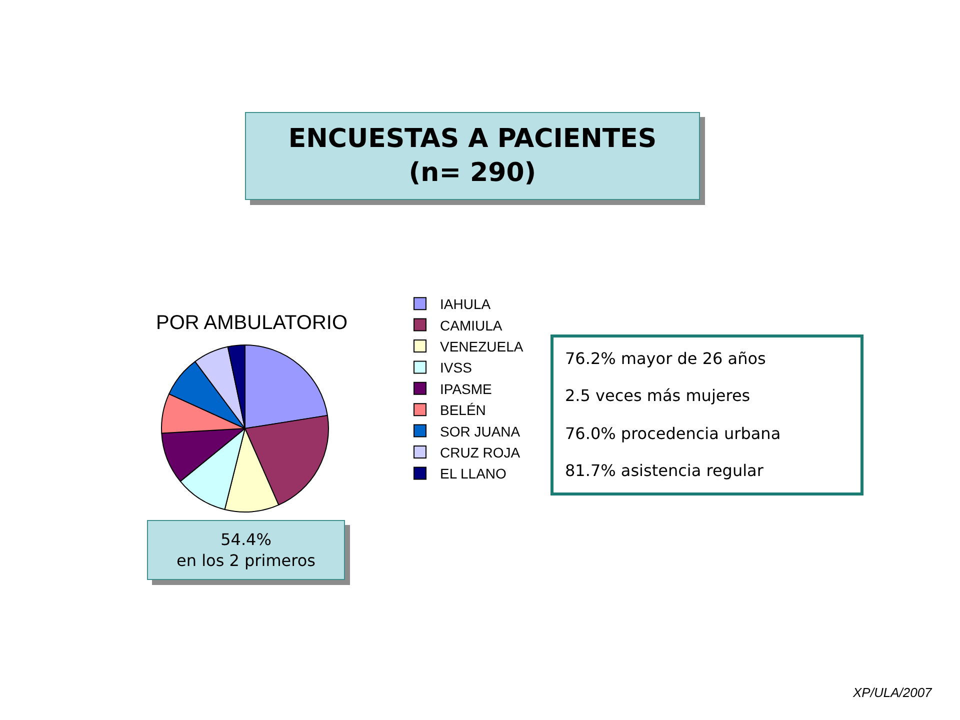 Image resolution: width=960 pixels, height=720 pixels. What do you see at coordinates (665, 358) in the screenshot?
I see `text: 76.2% mayor de 26 años` at bounding box center [665, 358].